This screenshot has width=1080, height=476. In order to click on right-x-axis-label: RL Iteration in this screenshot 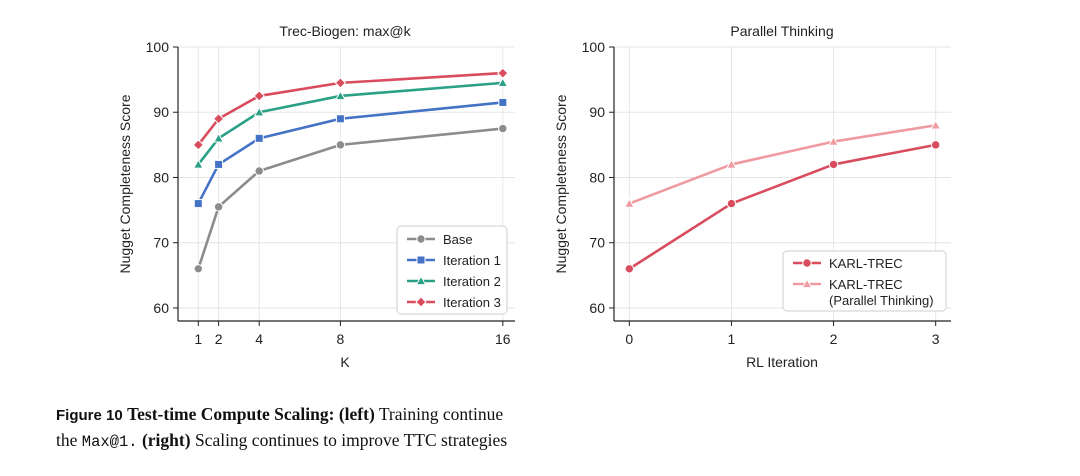, I will do `click(782, 362)`.